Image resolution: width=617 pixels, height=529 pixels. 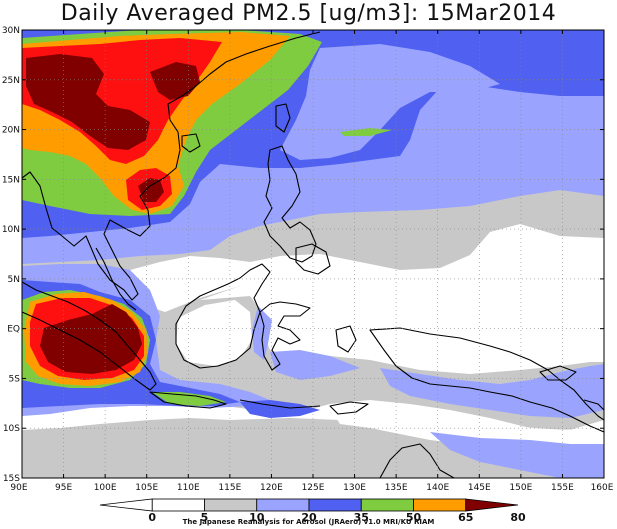 I want to click on colorbar-high-triangle, so click(x=492, y=505).